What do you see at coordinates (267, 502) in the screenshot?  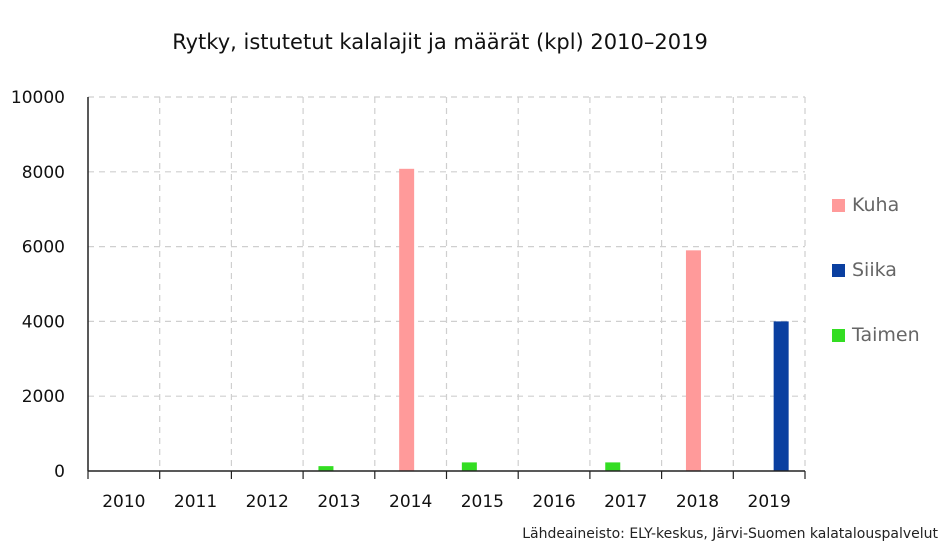 I see `x-tick-label: 2012` at bounding box center [267, 502].